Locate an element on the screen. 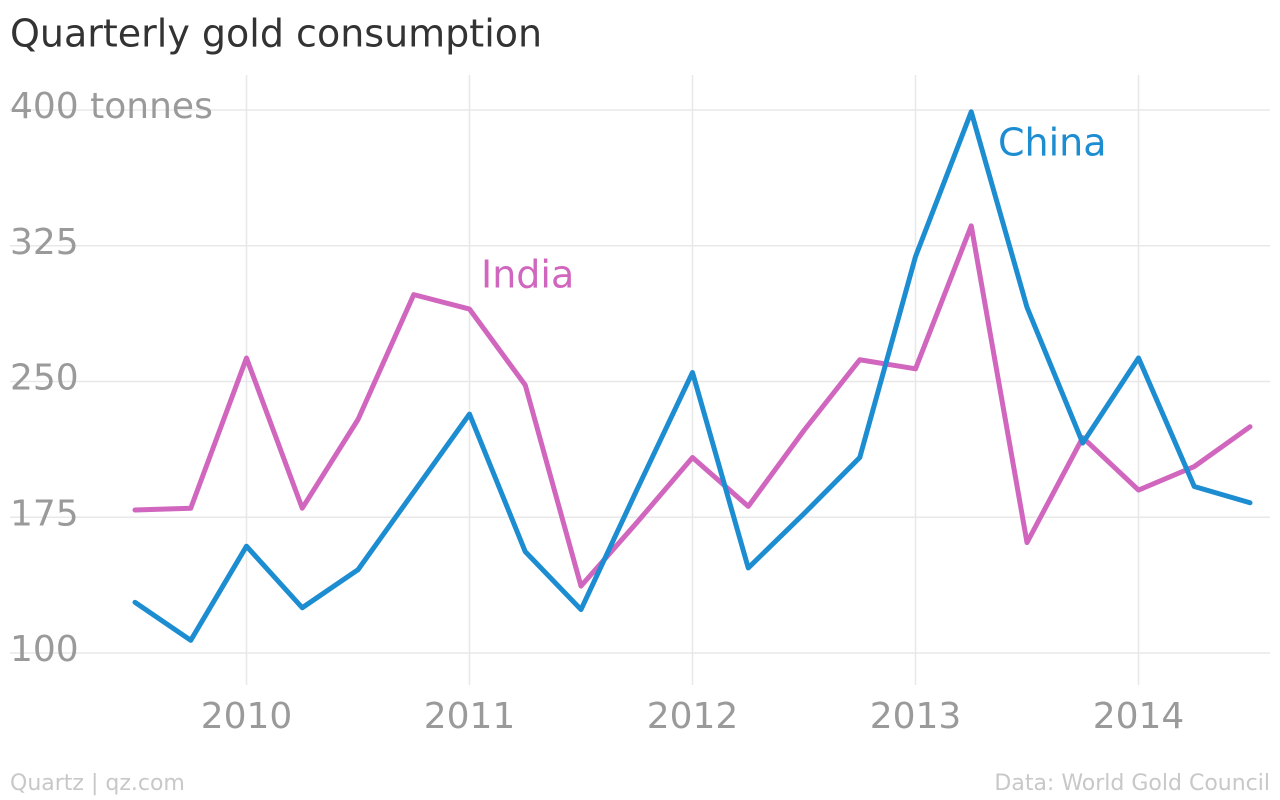 This screenshot has width=1280, height=800. y-tick-label: 250 is located at coordinates (44, 378).